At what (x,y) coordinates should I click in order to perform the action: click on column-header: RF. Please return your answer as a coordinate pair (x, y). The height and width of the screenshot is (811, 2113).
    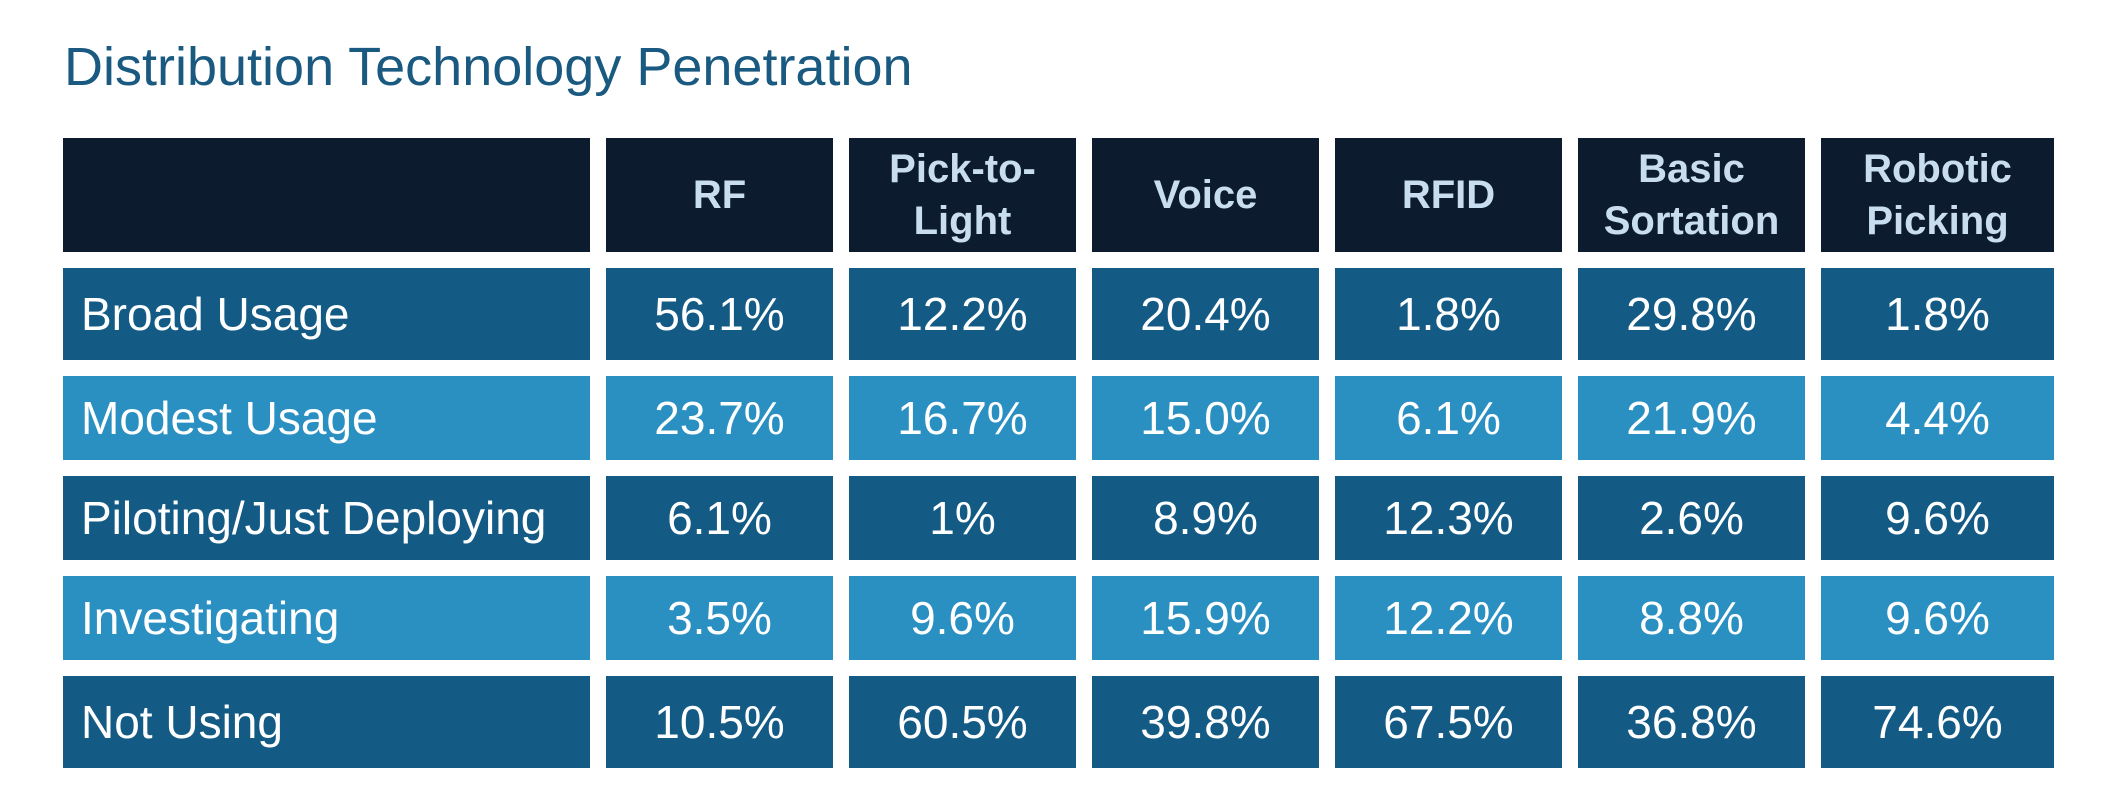
    Looking at the image, I should click on (719, 195).